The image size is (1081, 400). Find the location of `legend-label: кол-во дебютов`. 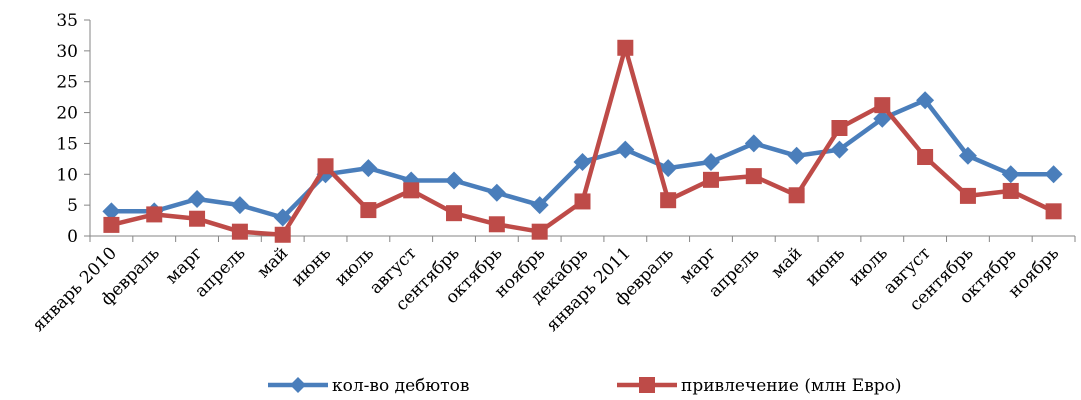

legend-label: кол-во дебютов is located at coordinates (400, 386).